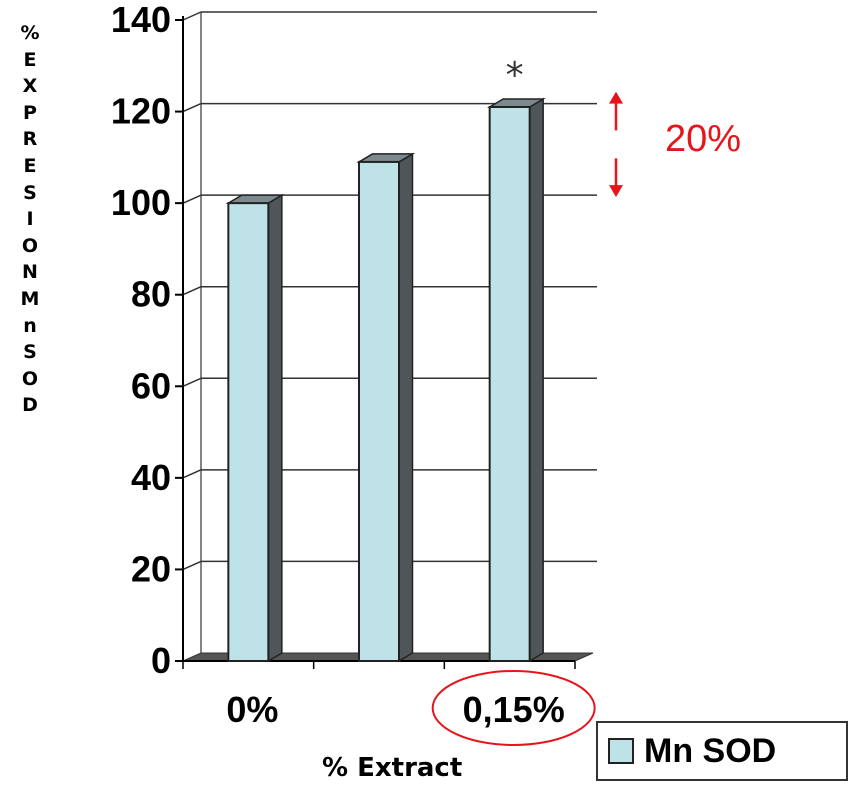 This screenshot has height=807, width=856. What do you see at coordinates (621, 751) in the screenshot?
I see `legend-swatch` at bounding box center [621, 751].